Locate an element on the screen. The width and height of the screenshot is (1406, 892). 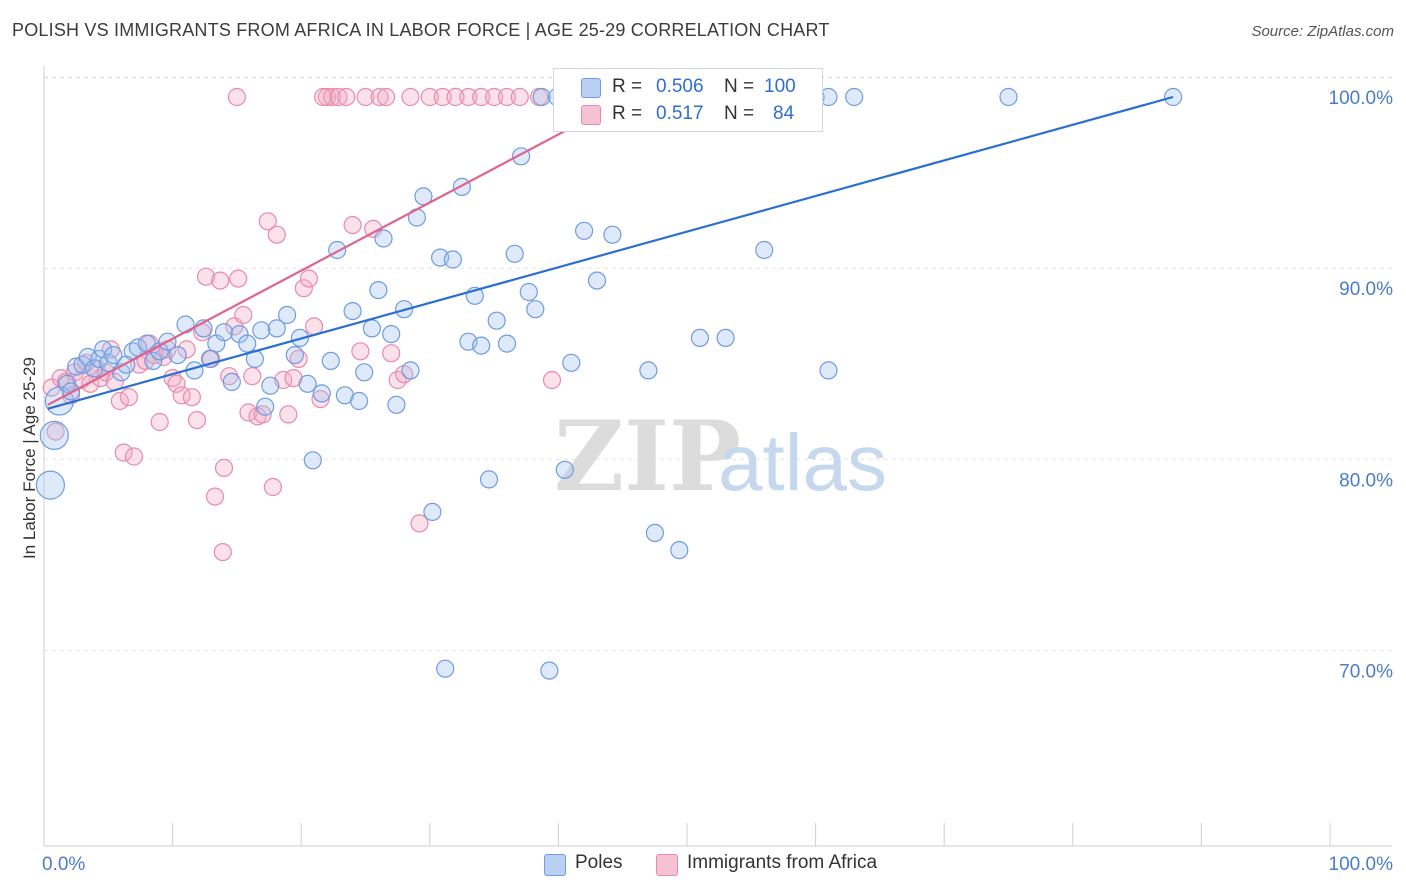
y-tick-label: 70.0% is located at coordinates (1366, 672).